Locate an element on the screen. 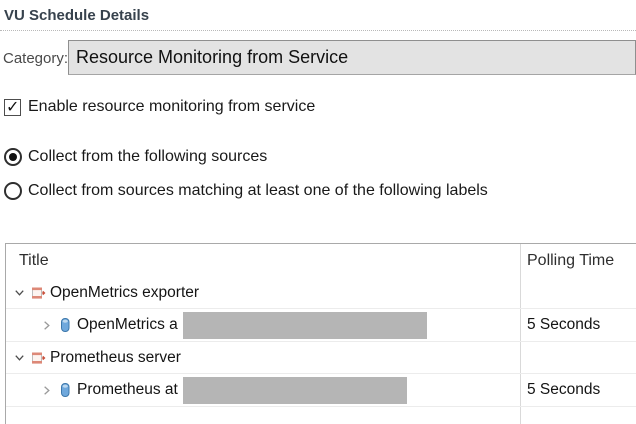 This screenshot has height=424, width=636. radio-dot-icon is located at coordinates (13, 157).